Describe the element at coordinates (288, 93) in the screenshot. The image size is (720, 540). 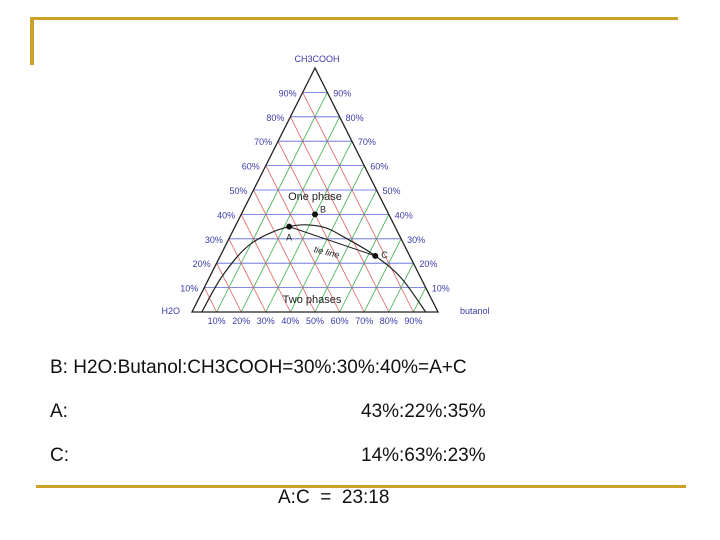
I see `left-tick-label: 90%` at that location.